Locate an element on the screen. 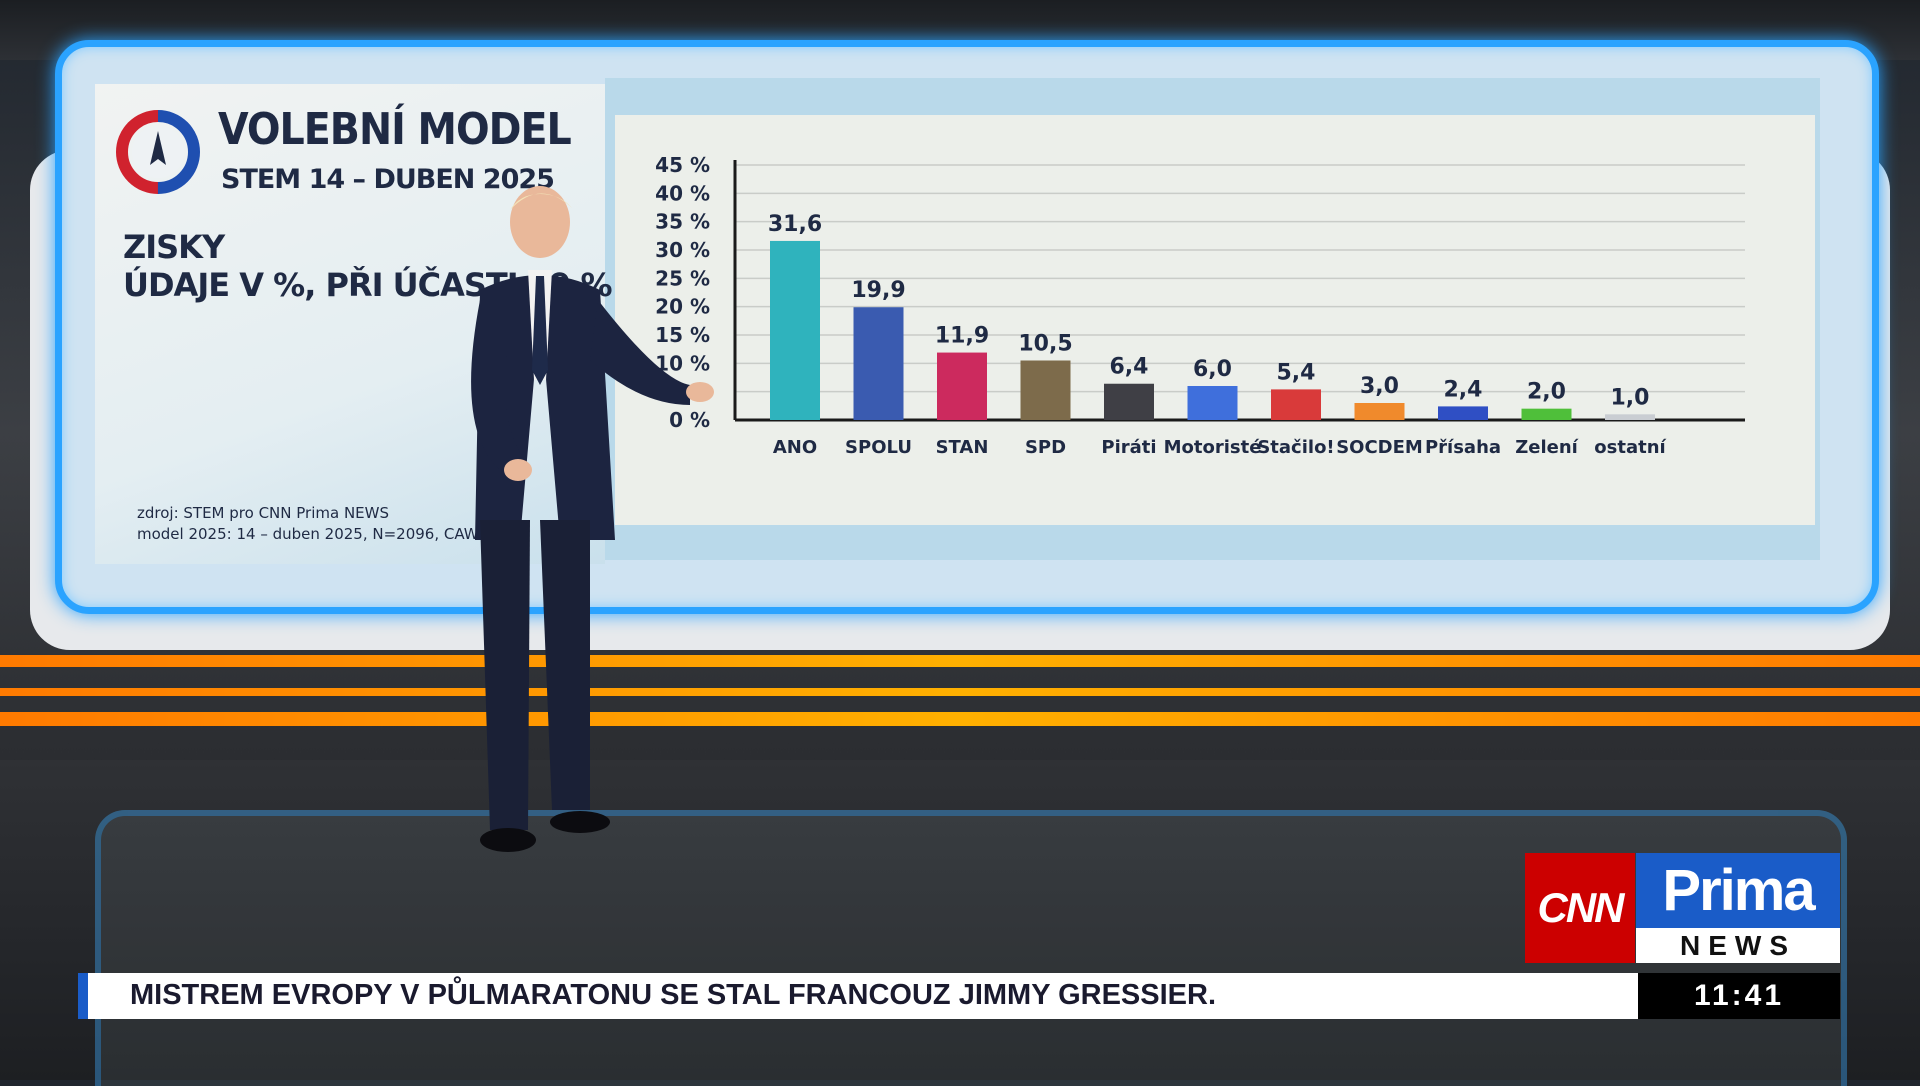  data-label: 19,9 is located at coordinates (878, 290).